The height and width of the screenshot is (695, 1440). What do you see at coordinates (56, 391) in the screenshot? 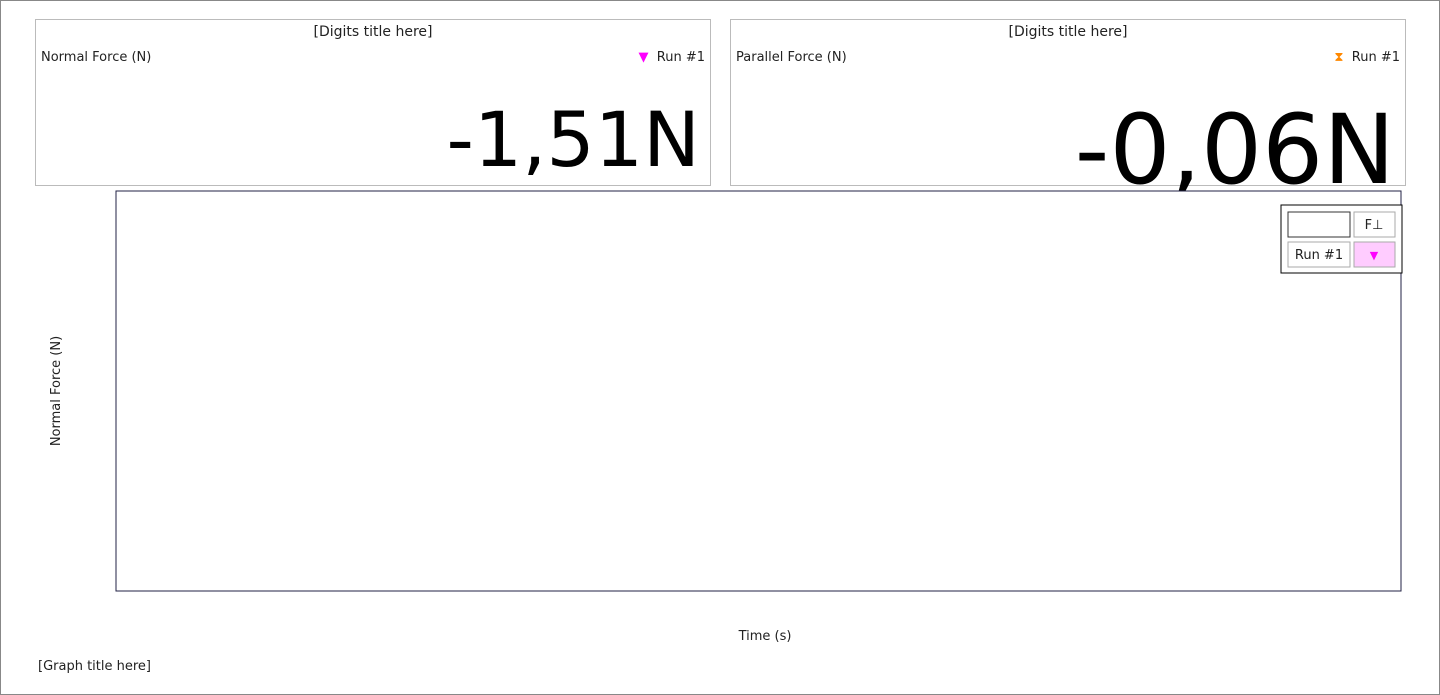
I see `y-axis-label: Normal Force (N)` at bounding box center [56, 391].